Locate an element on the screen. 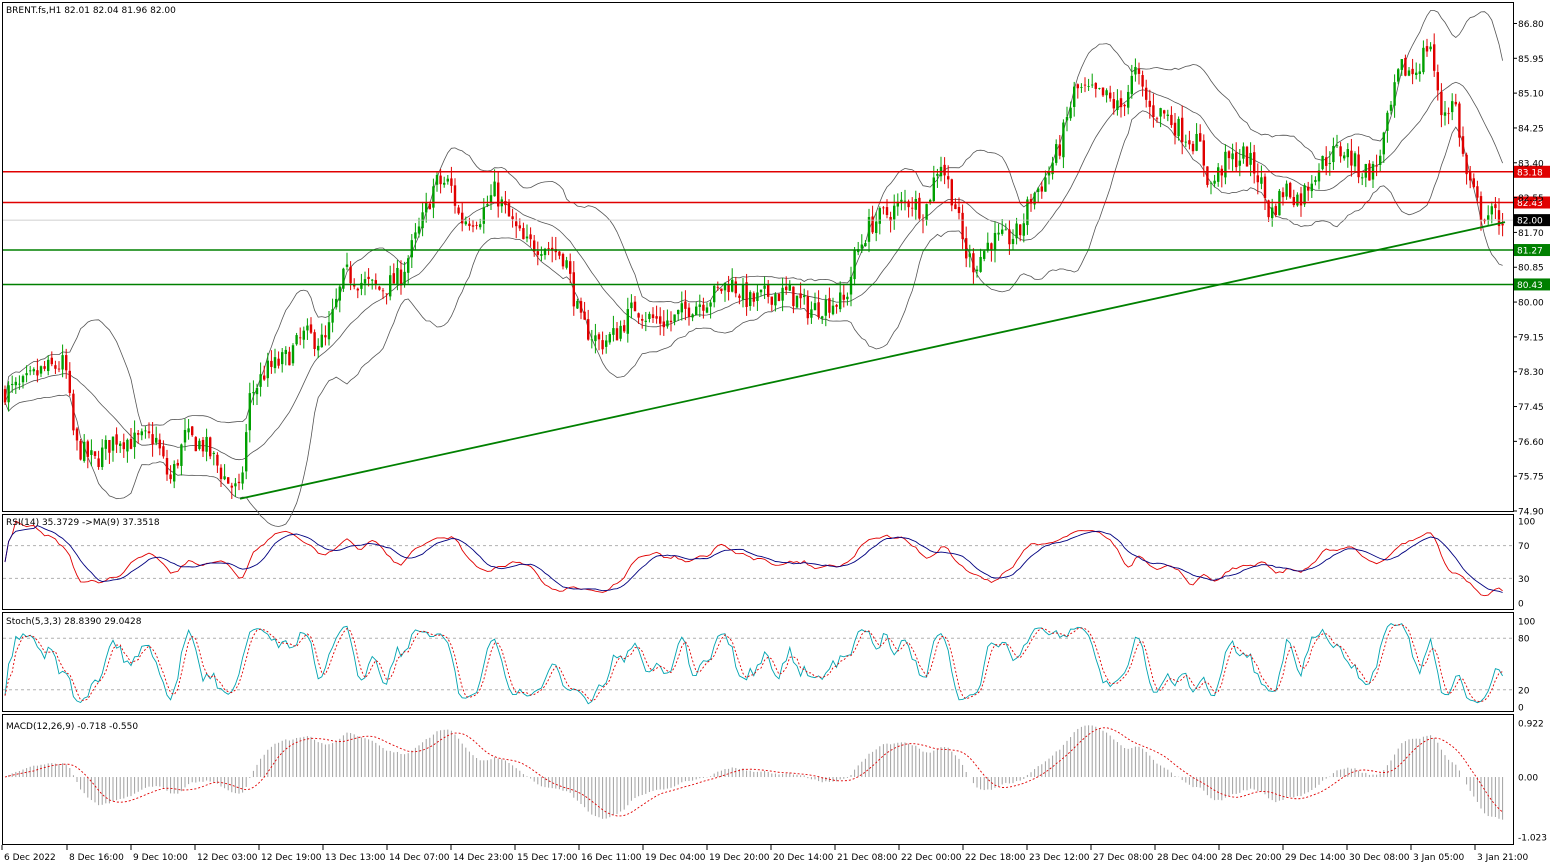 The width and height of the screenshot is (1552, 868). rsi-panel is located at coordinates (758, 562).